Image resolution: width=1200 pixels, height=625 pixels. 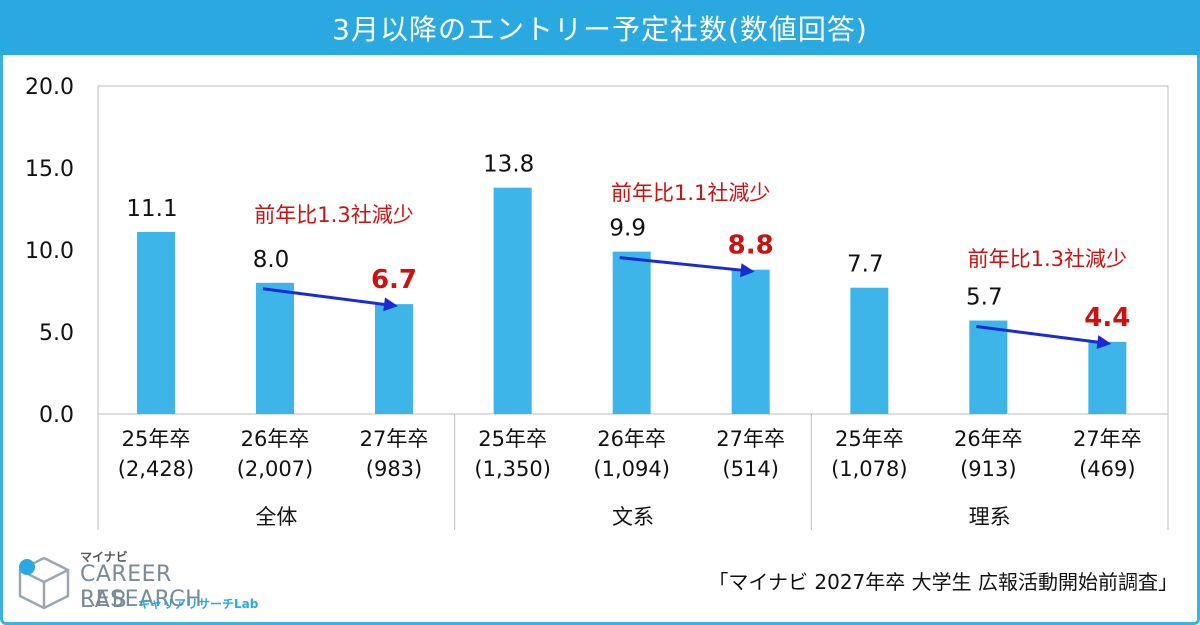 What do you see at coordinates (508, 165) in the screenshot?
I see `data-label: 13.8` at bounding box center [508, 165].